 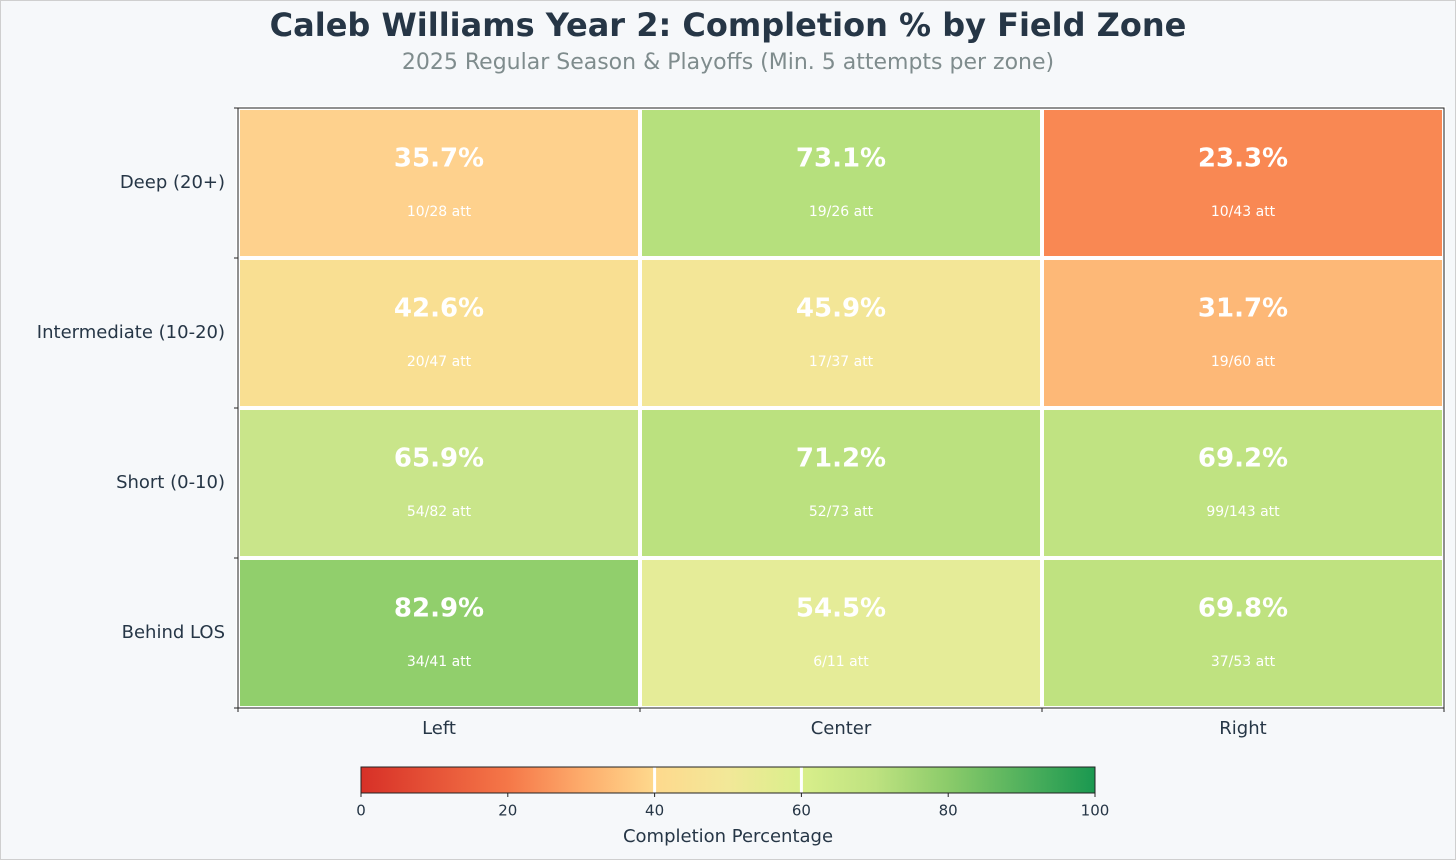 What do you see at coordinates (1242, 728) in the screenshot?
I see `x-tick-label: Right` at bounding box center [1242, 728].